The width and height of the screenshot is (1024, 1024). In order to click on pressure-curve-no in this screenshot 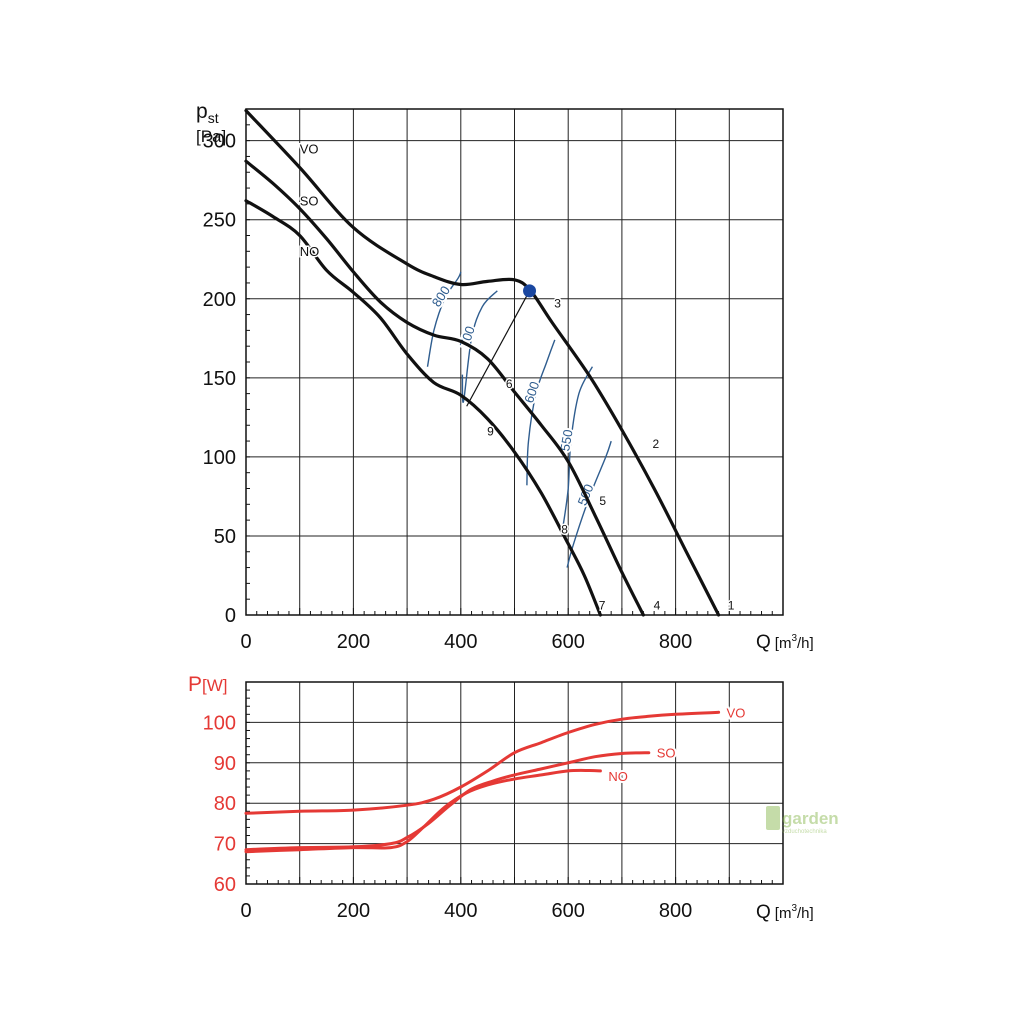, I will do `click(423, 408)`.